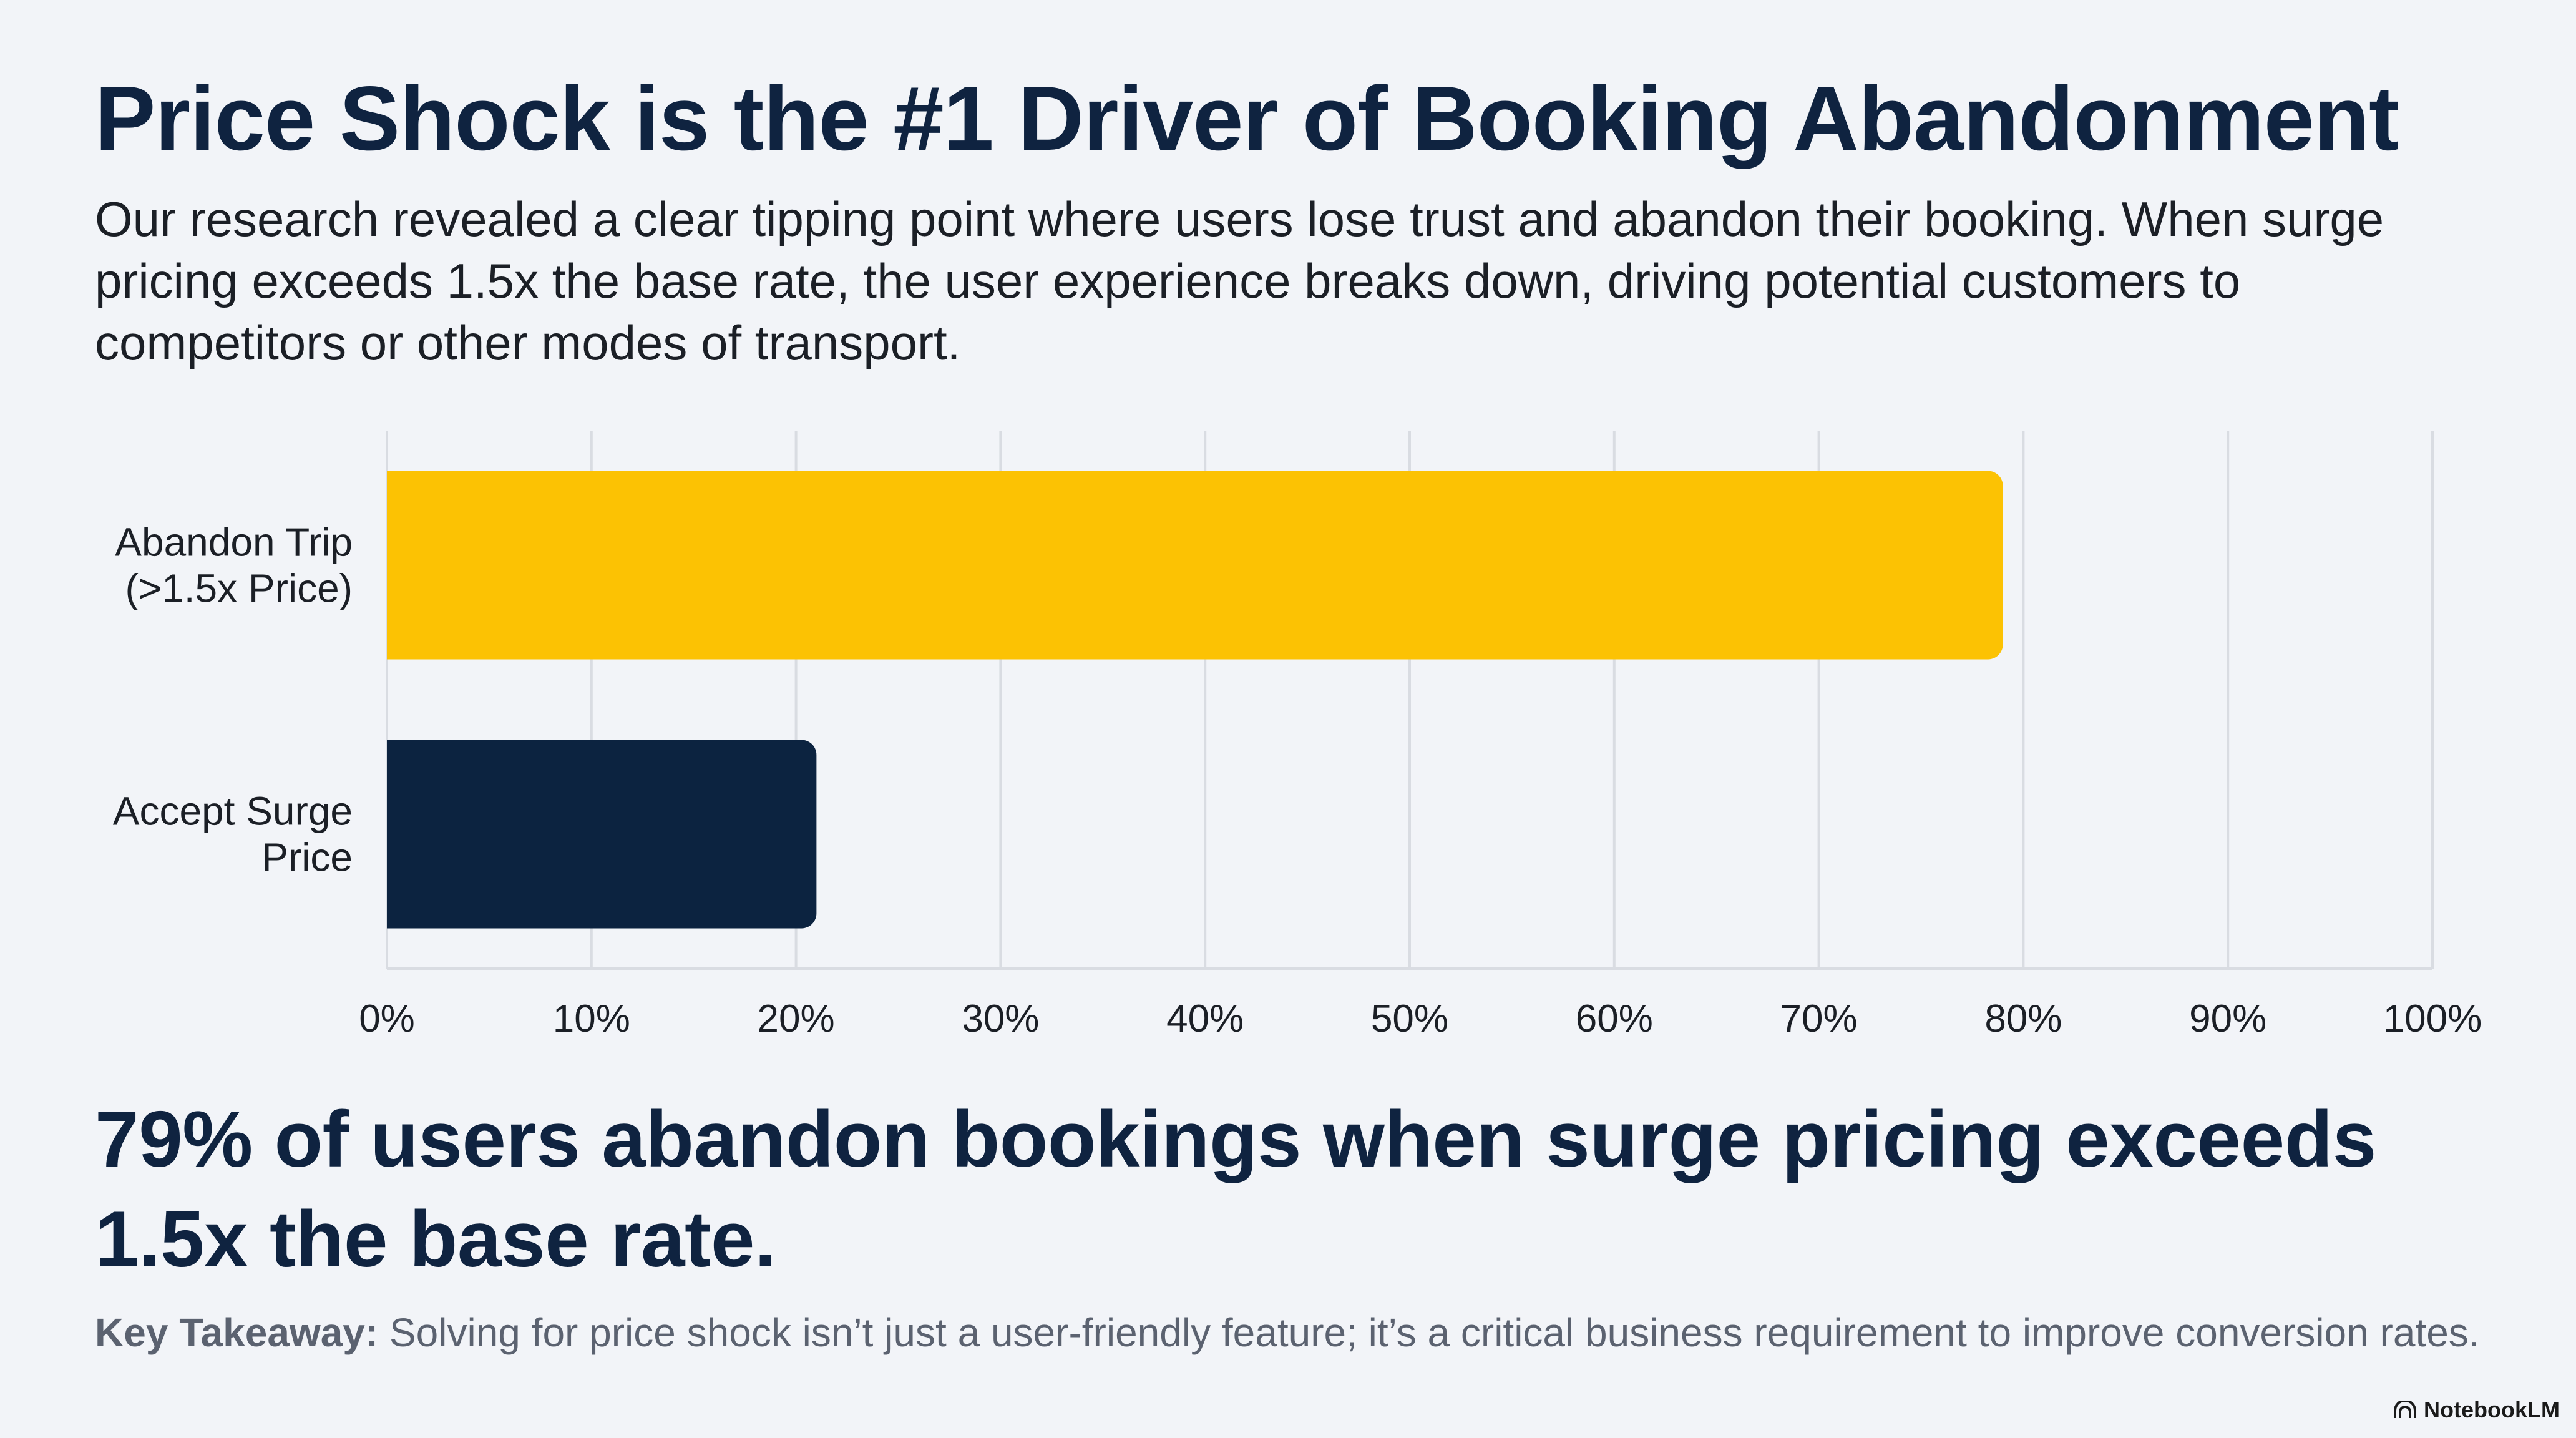  Describe the element at coordinates (234, 542) in the screenshot. I see `category-label-line: Abandon Trip` at that location.